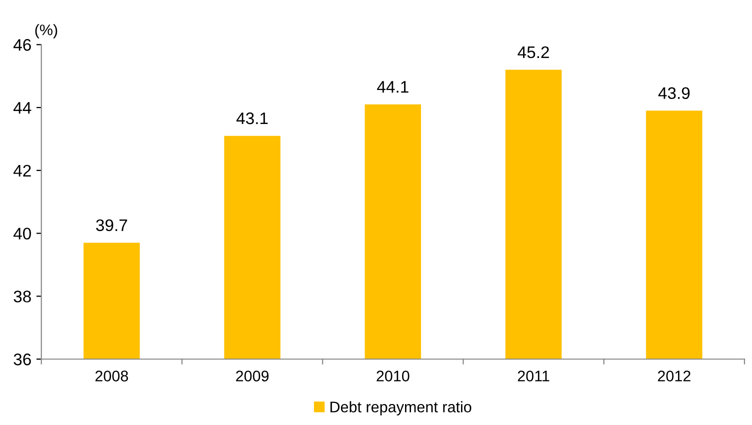 This screenshot has height=425, width=752. Describe the element at coordinates (674, 93) in the screenshot. I see `data-label: 43.9` at that location.